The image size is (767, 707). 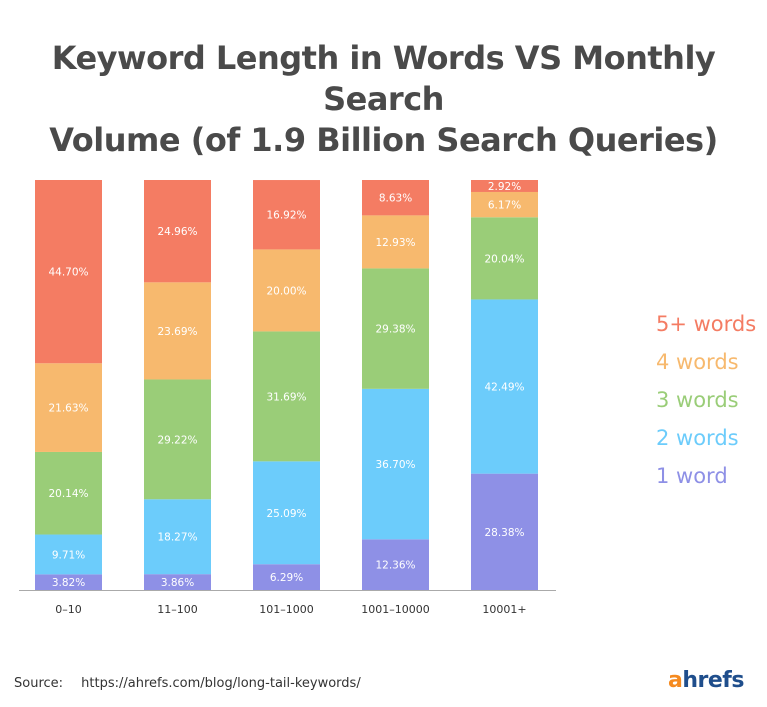 I want to click on bar-data-label: 24.96%, so click(x=177, y=232).